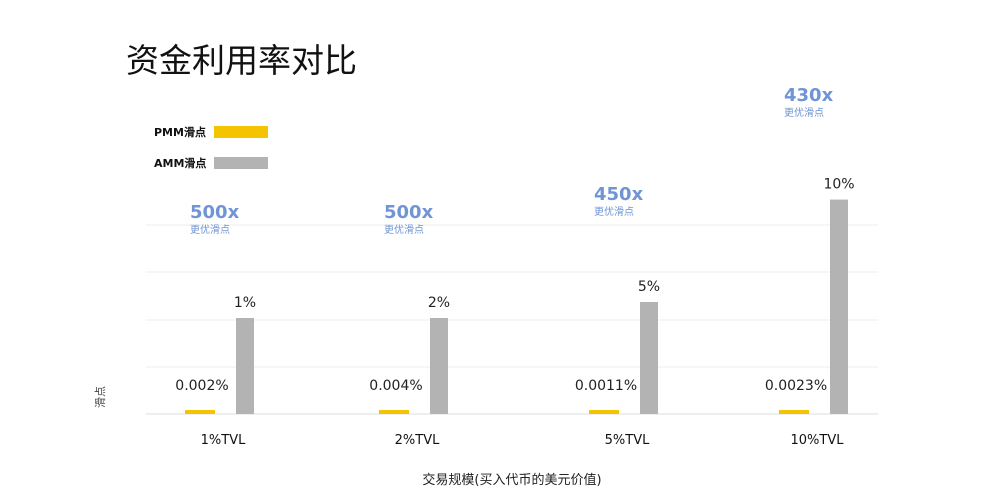 Image resolution: width=1000 pixels, height=500 pixels. I want to click on x-axis-label: 交易规模(买入代币的美元价值), so click(511, 480).